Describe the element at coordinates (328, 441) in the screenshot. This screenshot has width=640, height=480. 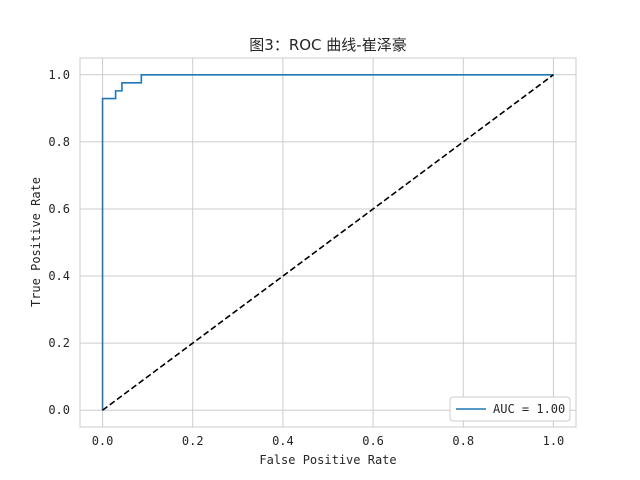
I see `x-tick-labels: 0.0 0.2 0.4 0.6 0.8 1.0` at that location.